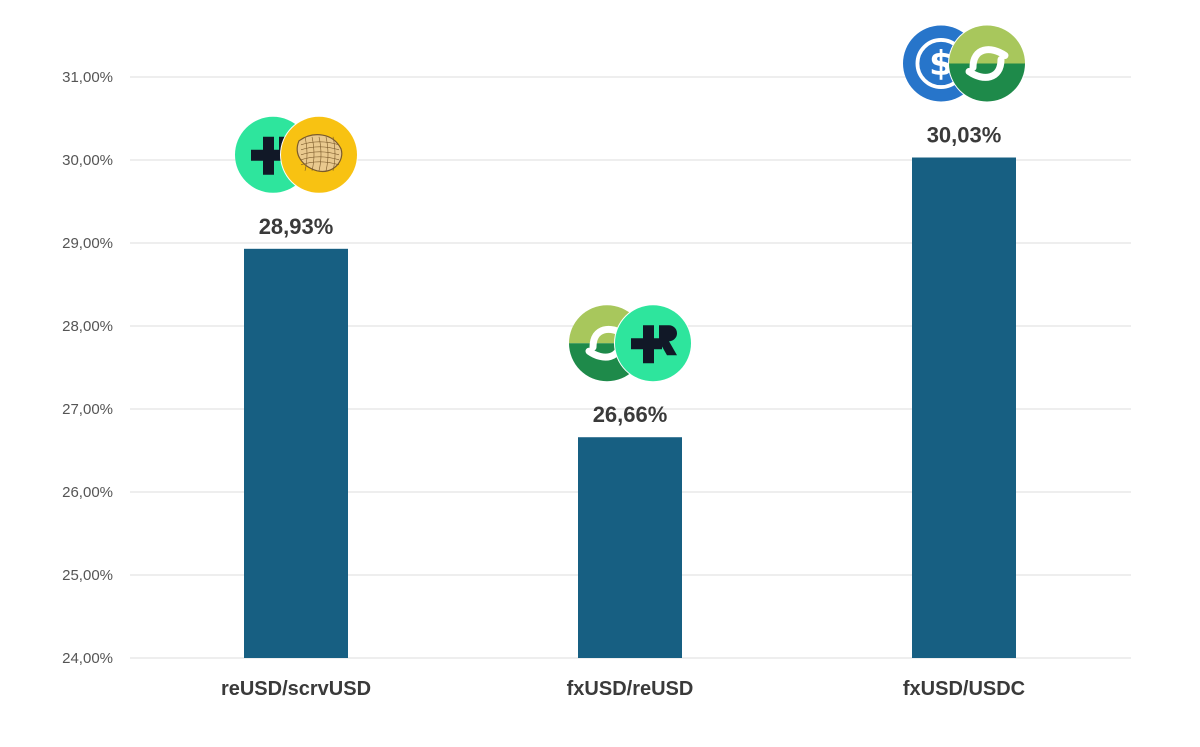 The height and width of the screenshot is (747, 1200). I want to click on y-tick-label: 27,00%, so click(87, 409).